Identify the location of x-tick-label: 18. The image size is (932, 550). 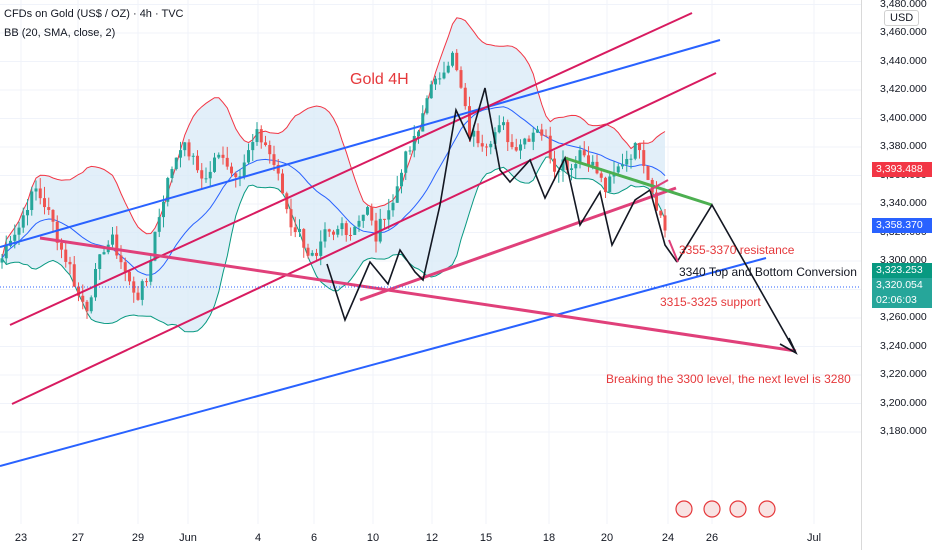
(549, 538).